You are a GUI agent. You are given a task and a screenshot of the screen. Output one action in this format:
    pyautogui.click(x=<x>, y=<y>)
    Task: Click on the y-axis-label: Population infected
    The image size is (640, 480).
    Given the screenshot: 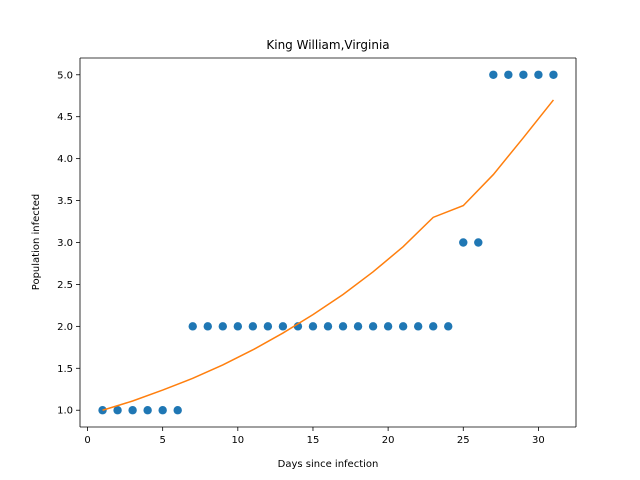 What is the action you would take?
    pyautogui.click(x=36, y=242)
    